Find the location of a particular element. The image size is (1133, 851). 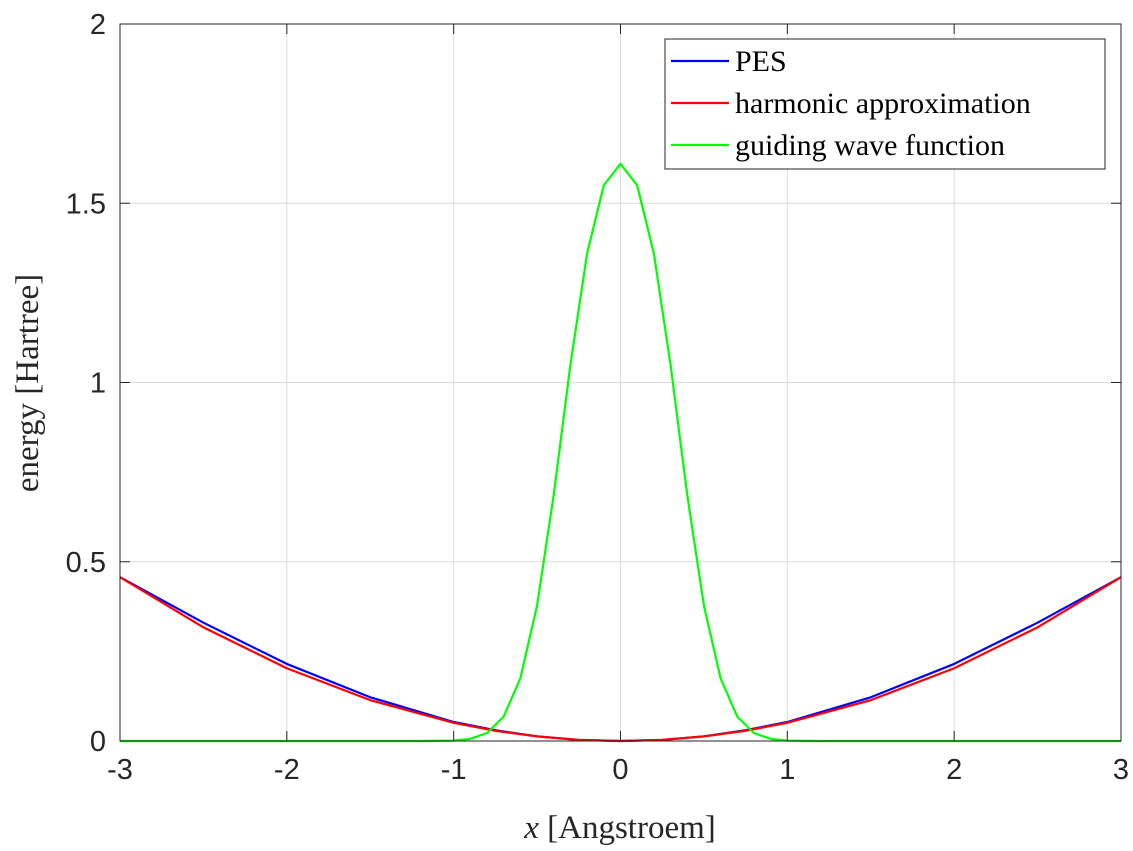

x-tick-label: 1 is located at coordinates (787, 770).